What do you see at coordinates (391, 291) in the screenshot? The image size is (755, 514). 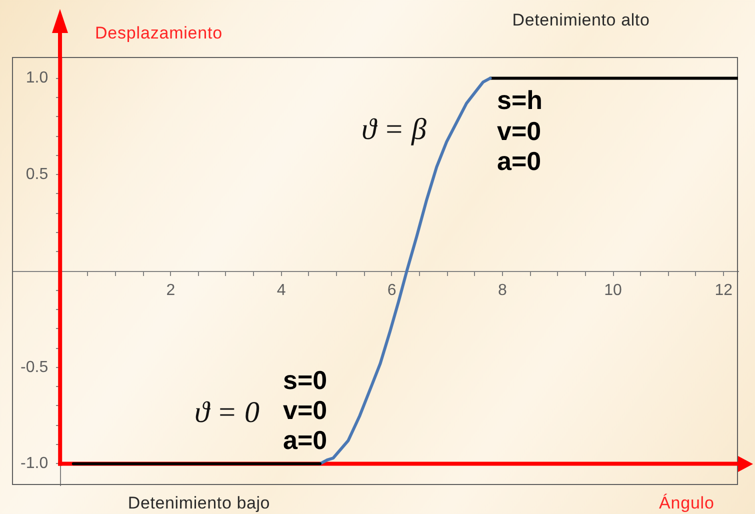 I see `x-tick-label: 6` at bounding box center [391, 291].